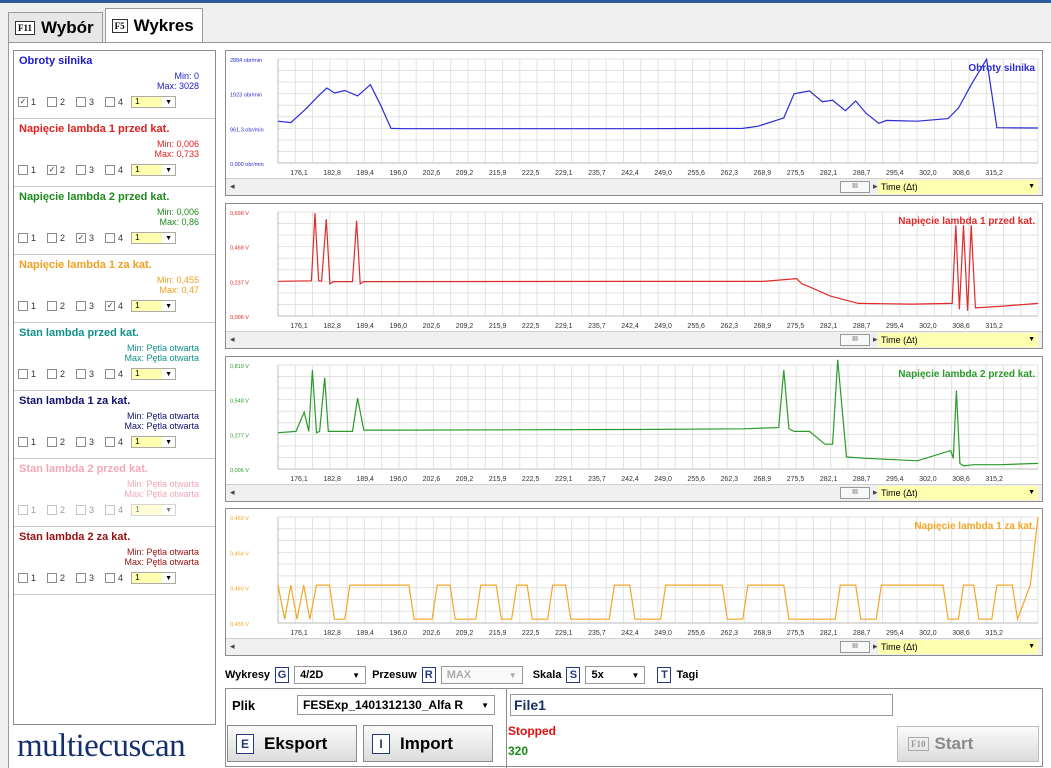 The height and width of the screenshot is (768, 1051). What do you see at coordinates (481, 675) in the screenshot?
I see `przesuw-select: MAX ▼` at bounding box center [481, 675].